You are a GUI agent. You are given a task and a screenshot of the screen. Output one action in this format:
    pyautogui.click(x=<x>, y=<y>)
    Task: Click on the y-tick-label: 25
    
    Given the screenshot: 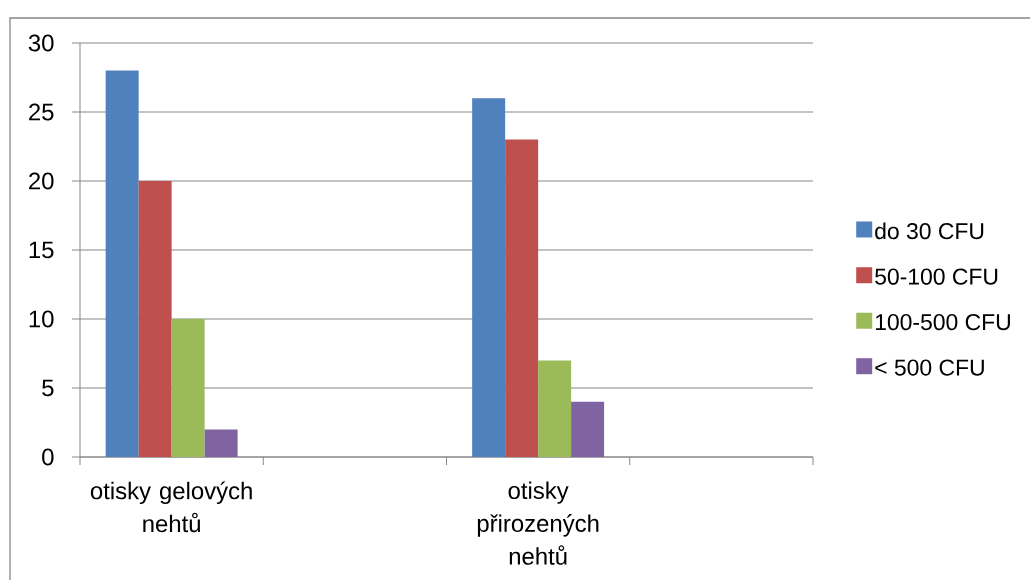 What is the action you would take?
    pyautogui.click(x=41, y=112)
    